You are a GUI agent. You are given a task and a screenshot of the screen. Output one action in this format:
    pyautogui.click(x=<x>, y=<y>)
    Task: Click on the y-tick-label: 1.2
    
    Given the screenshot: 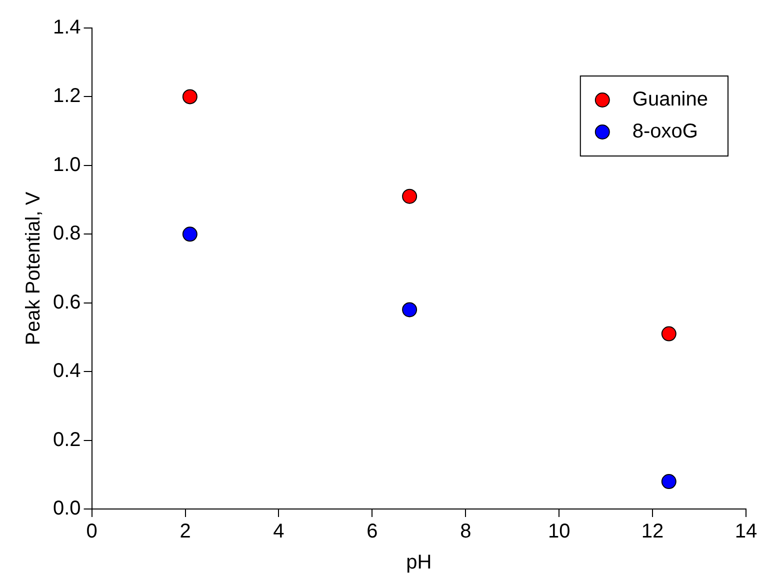 What is the action you would take?
    pyautogui.click(x=66, y=96)
    